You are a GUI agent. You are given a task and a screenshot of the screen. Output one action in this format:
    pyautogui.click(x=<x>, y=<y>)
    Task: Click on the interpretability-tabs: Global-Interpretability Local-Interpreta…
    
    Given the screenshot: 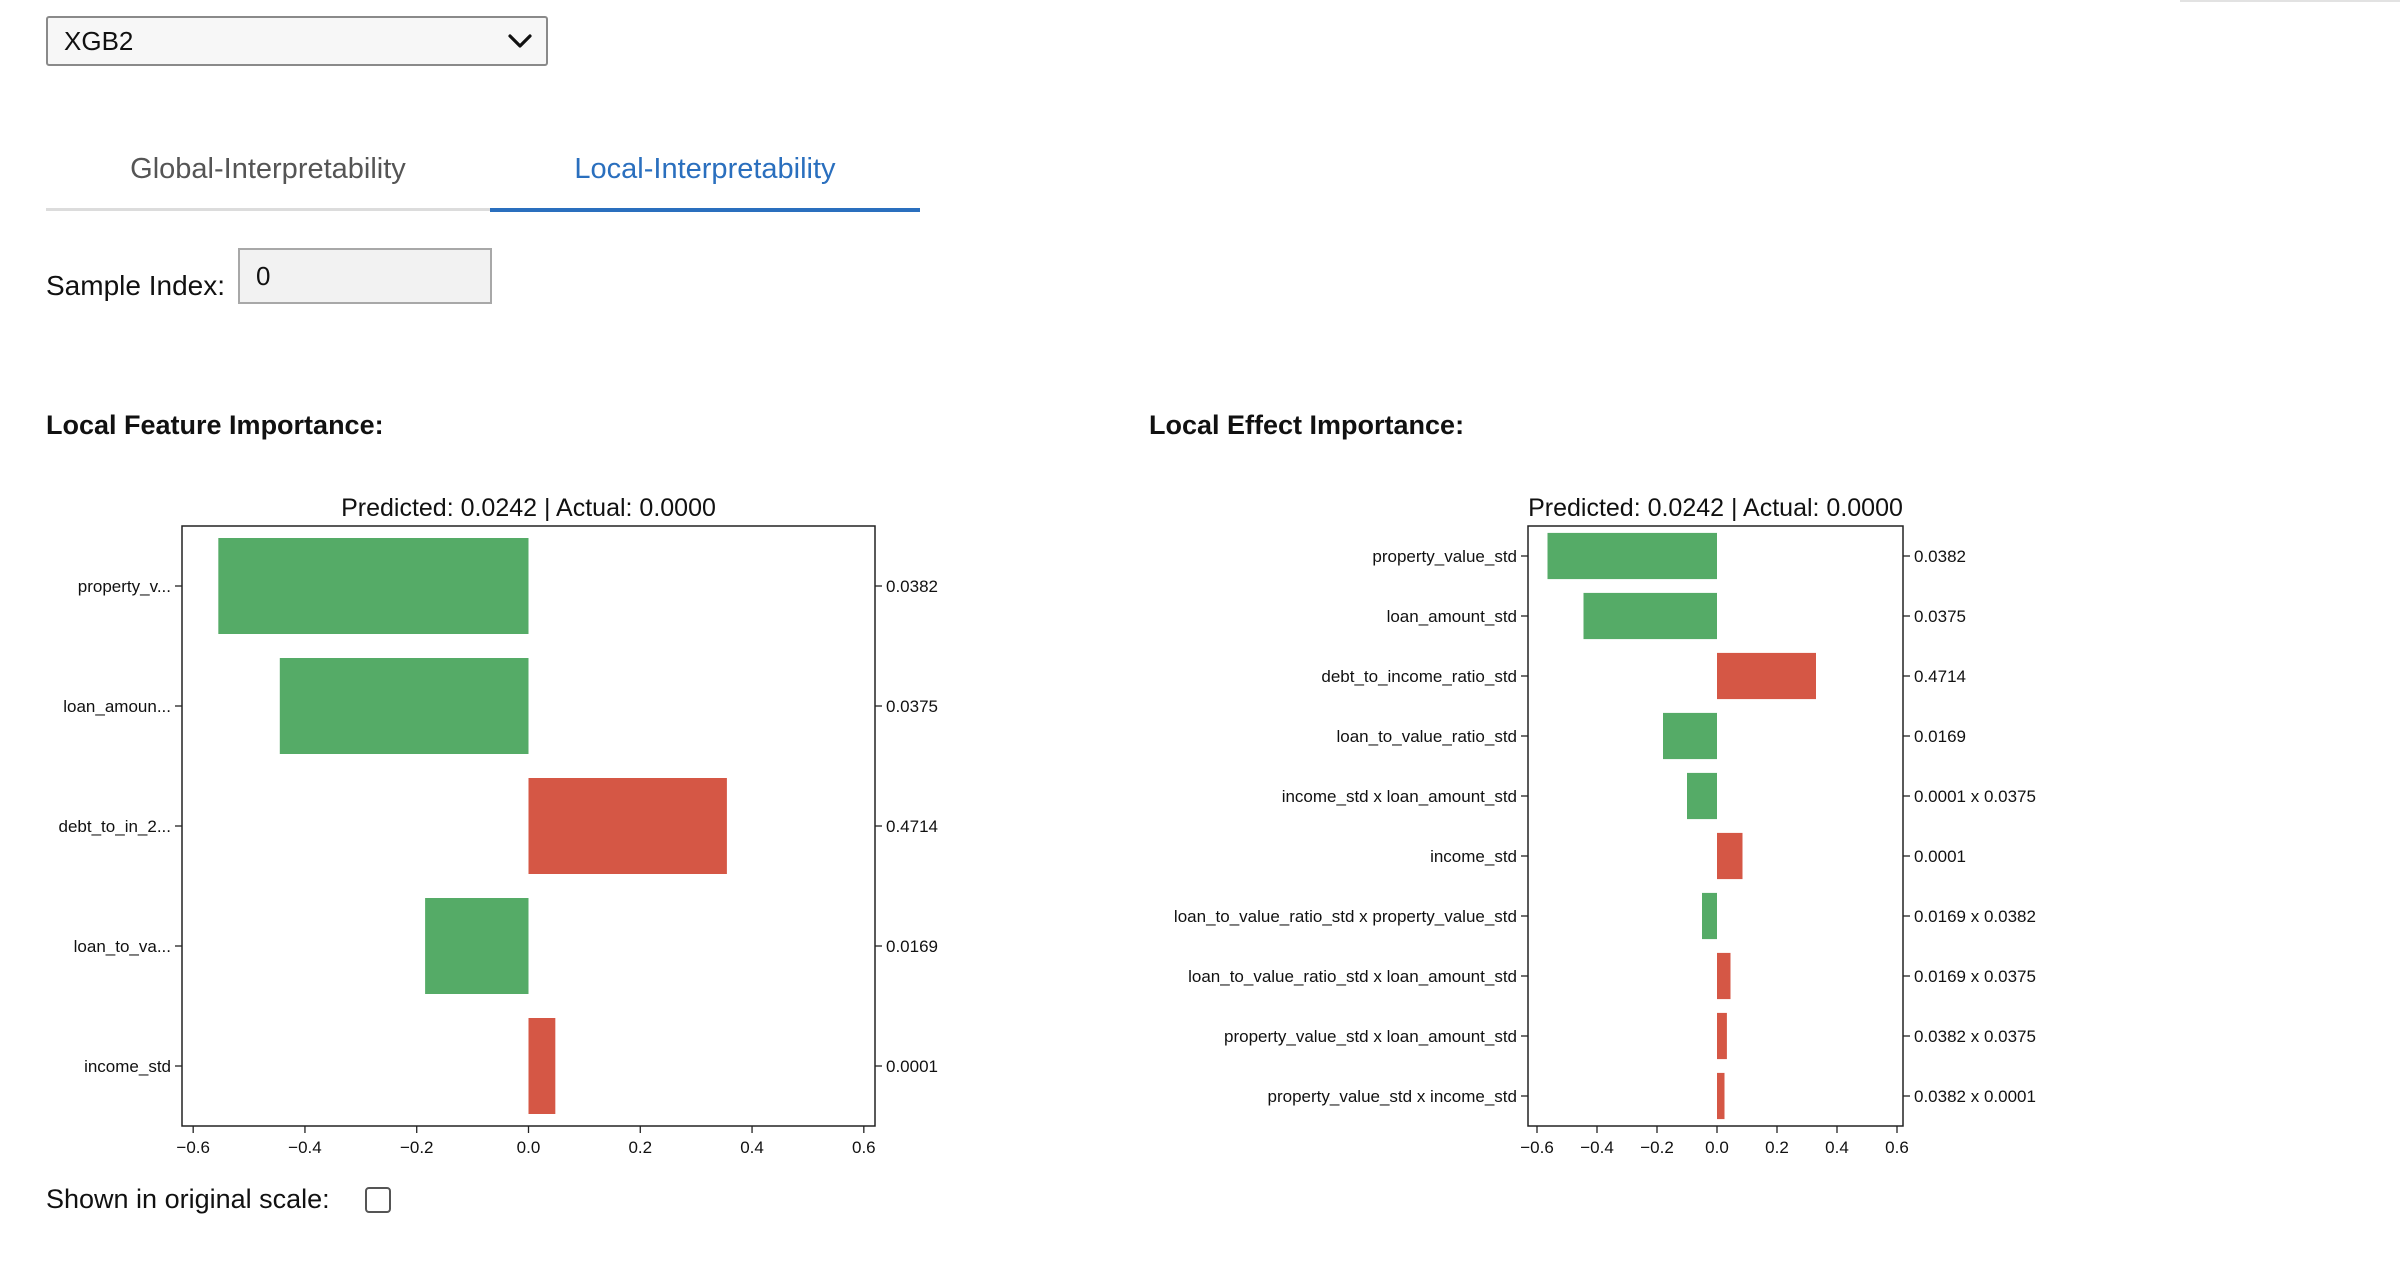 What is the action you would take?
    pyautogui.click(x=483, y=171)
    